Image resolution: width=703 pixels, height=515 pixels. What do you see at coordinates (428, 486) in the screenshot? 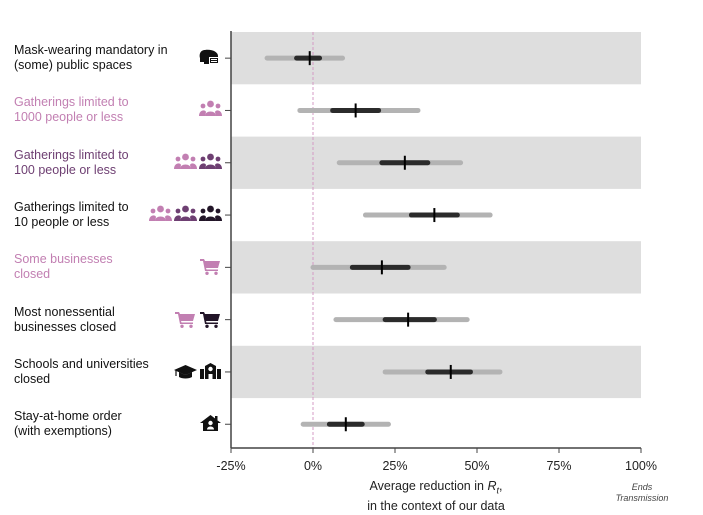
I see `x-axis-label-line1: Average reduction in` at bounding box center [428, 486].